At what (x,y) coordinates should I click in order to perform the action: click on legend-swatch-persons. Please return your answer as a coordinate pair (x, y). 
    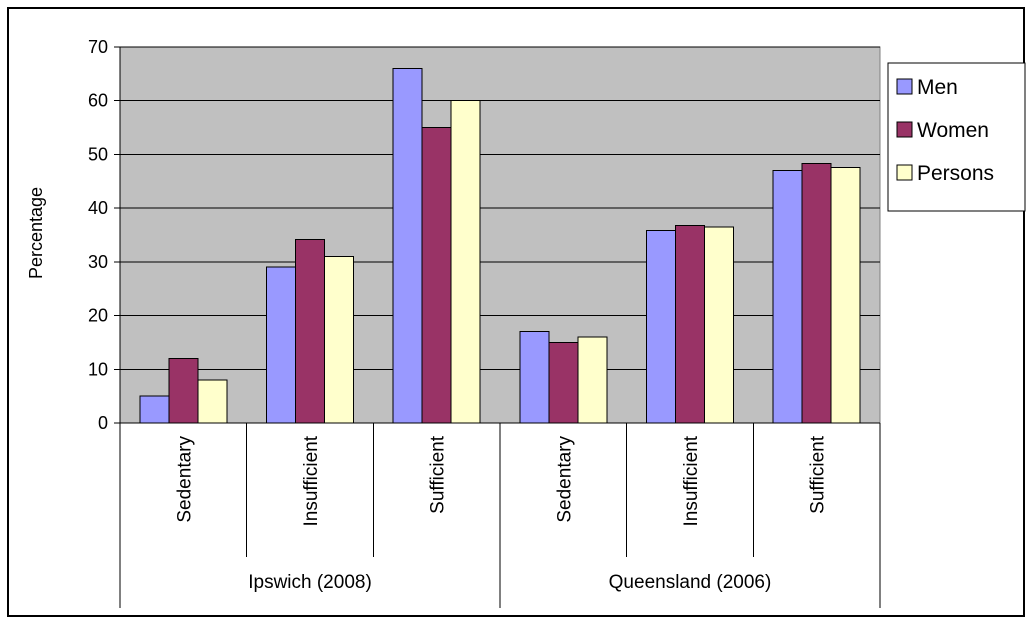
    Looking at the image, I should click on (904, 172).